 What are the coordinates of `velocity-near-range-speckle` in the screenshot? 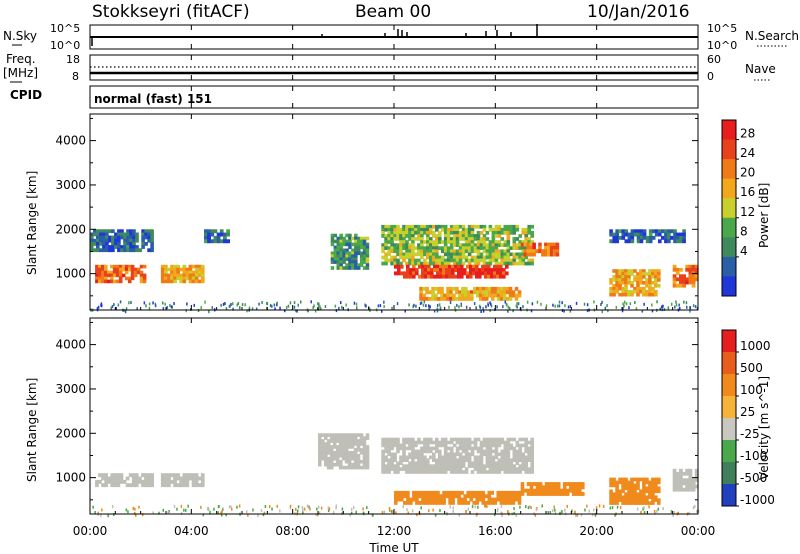 It's located at (396, 511).